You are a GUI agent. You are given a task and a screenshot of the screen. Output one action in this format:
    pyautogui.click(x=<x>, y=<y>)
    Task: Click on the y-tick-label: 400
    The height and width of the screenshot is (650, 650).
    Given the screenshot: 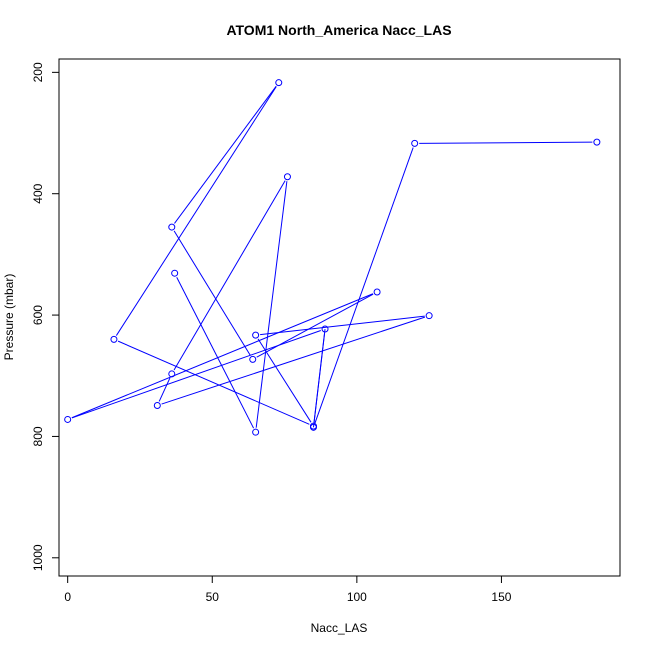 What is the action you would take?
    pyautogui.click(x=38, y=193)
    